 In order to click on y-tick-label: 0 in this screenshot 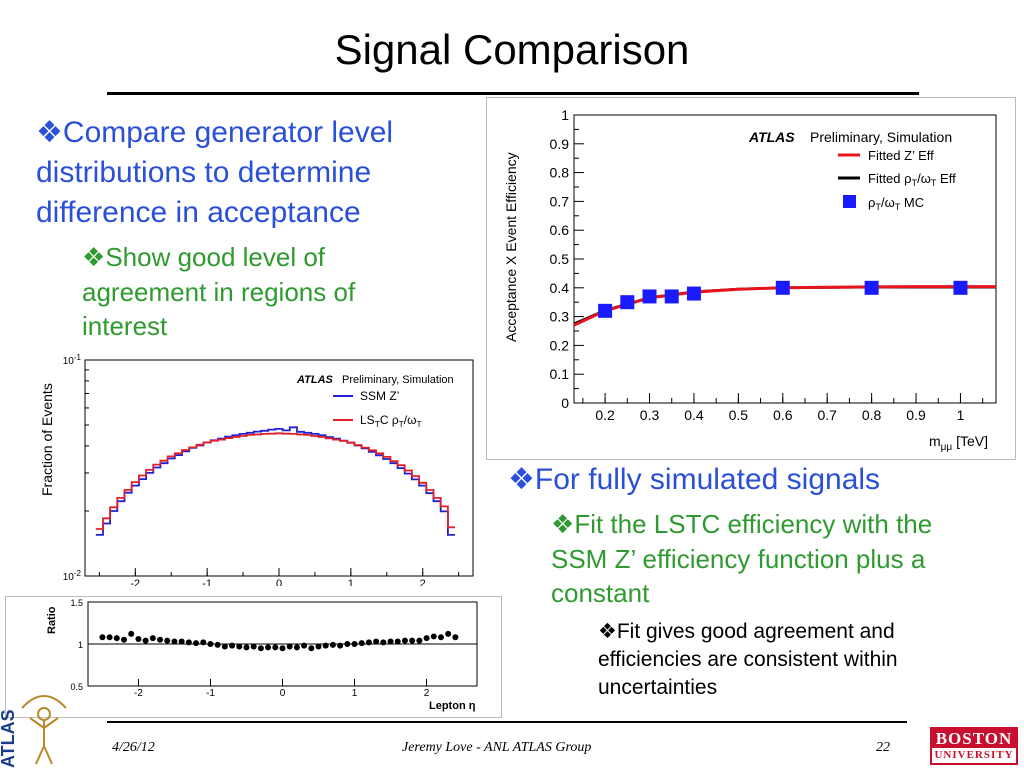, I will do `click(565, 403)`.